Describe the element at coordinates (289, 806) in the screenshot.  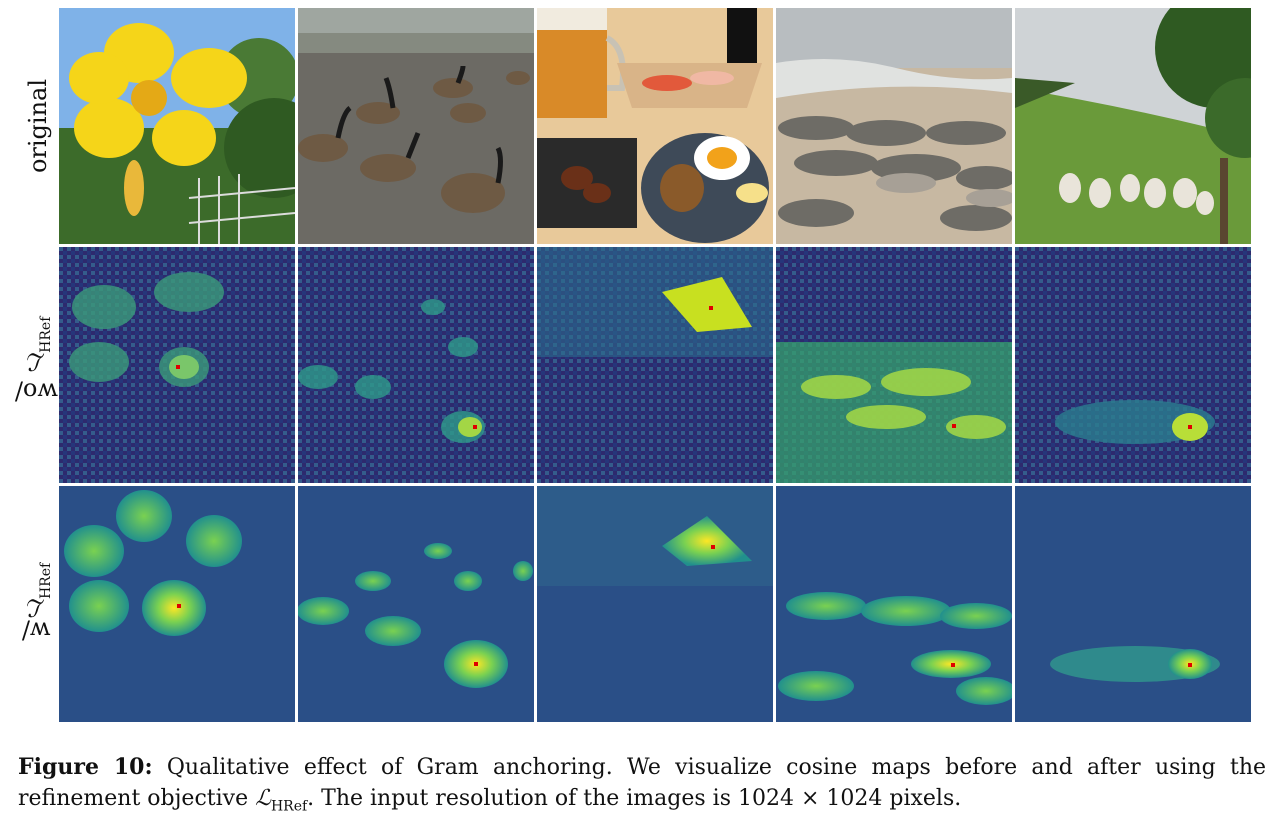
I see `caption-math-sub: HRef` at that location.